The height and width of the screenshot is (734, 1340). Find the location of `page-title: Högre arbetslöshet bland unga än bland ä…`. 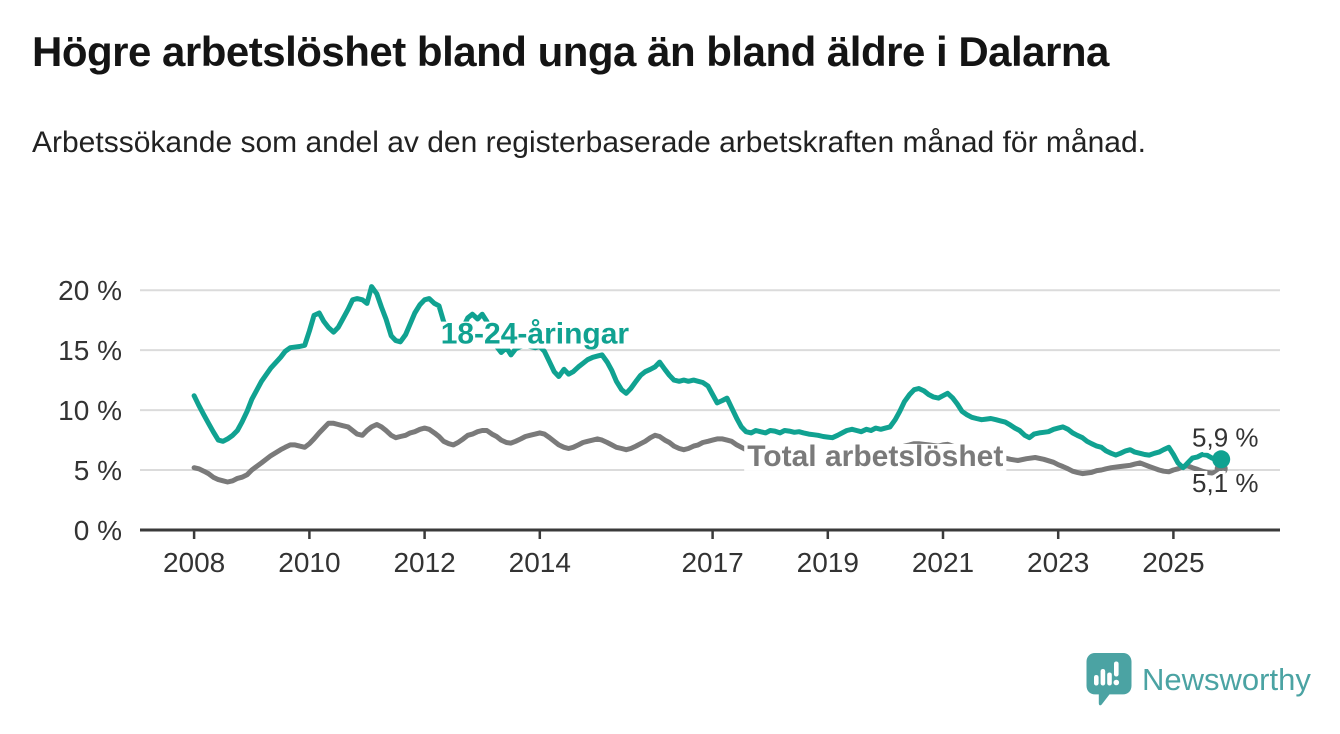

page-title: Högre arbetslöshet bland unga än bland ä… is located at coordinates (570, 51).